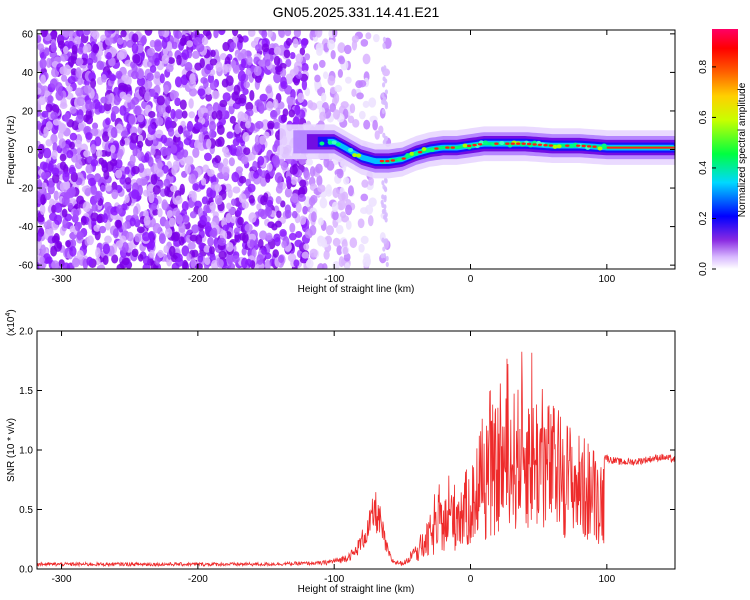 The width and height of the screenshot is (750, 600). Describe the element at coordinates (606, 279) in the screenshot. I see `spectrogram-x-tick-label: 100` at that location.